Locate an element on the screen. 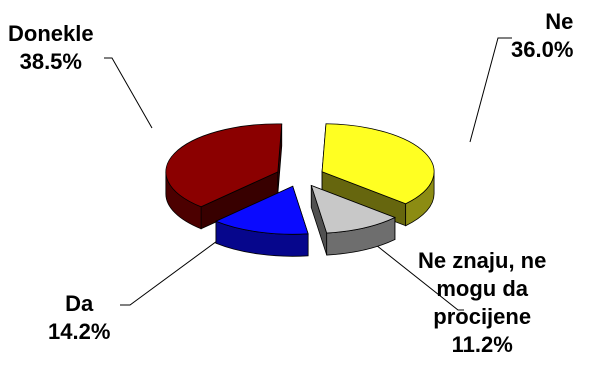 The image size is (597, 367). slice-value-ne: 36.0% is located at coordinates (542, 49).